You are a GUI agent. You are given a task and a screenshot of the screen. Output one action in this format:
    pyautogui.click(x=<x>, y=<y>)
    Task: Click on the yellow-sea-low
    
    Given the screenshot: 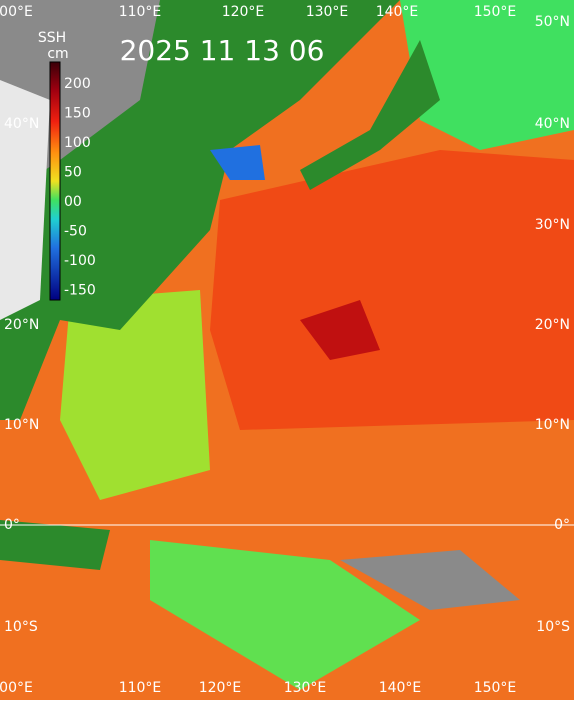 What is the action you would take?
    pyautogui.click(x=237, y=162)
    